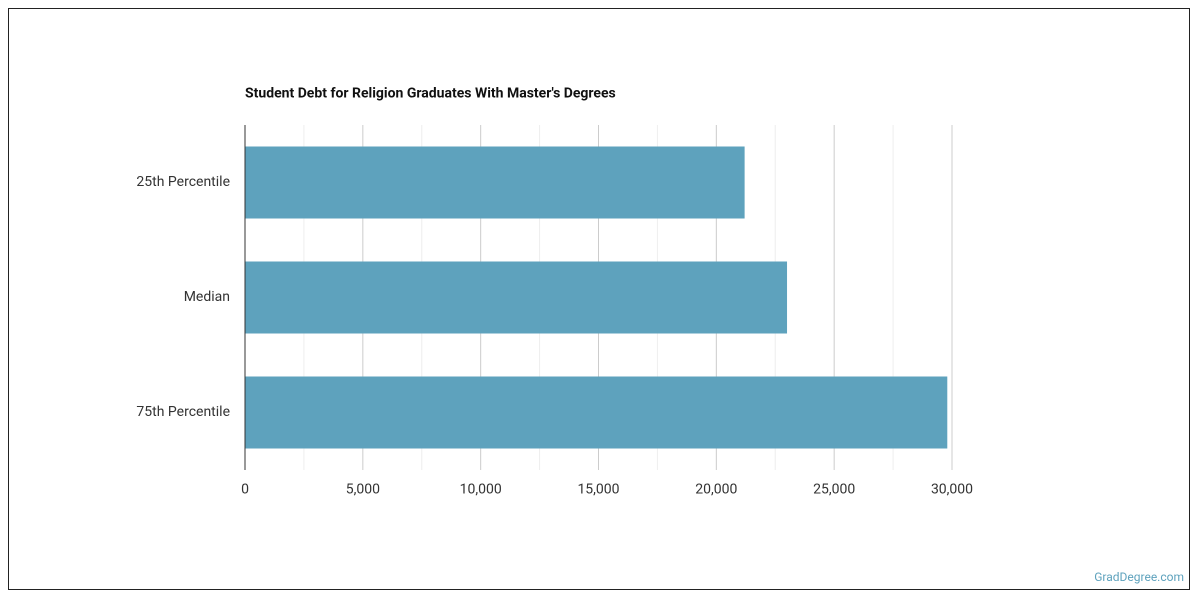 The image size is (1200, 600). I want to click on x-tick-label: 0, so click(245, 490).